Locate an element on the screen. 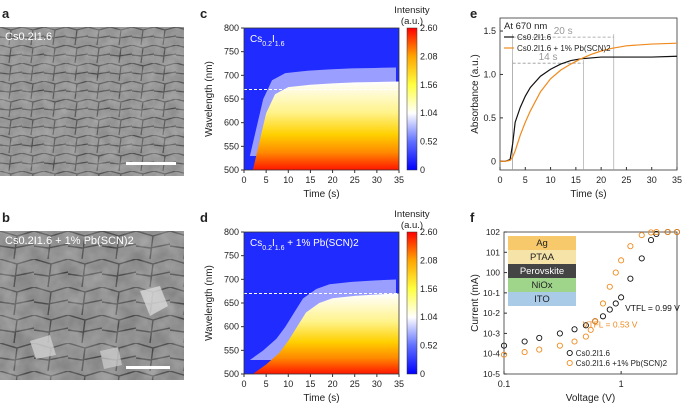 The width and height of the screenshot is (685, 407). vtfl-label-black: VTFL = 0.99 V is located at coordinates (652, 308).